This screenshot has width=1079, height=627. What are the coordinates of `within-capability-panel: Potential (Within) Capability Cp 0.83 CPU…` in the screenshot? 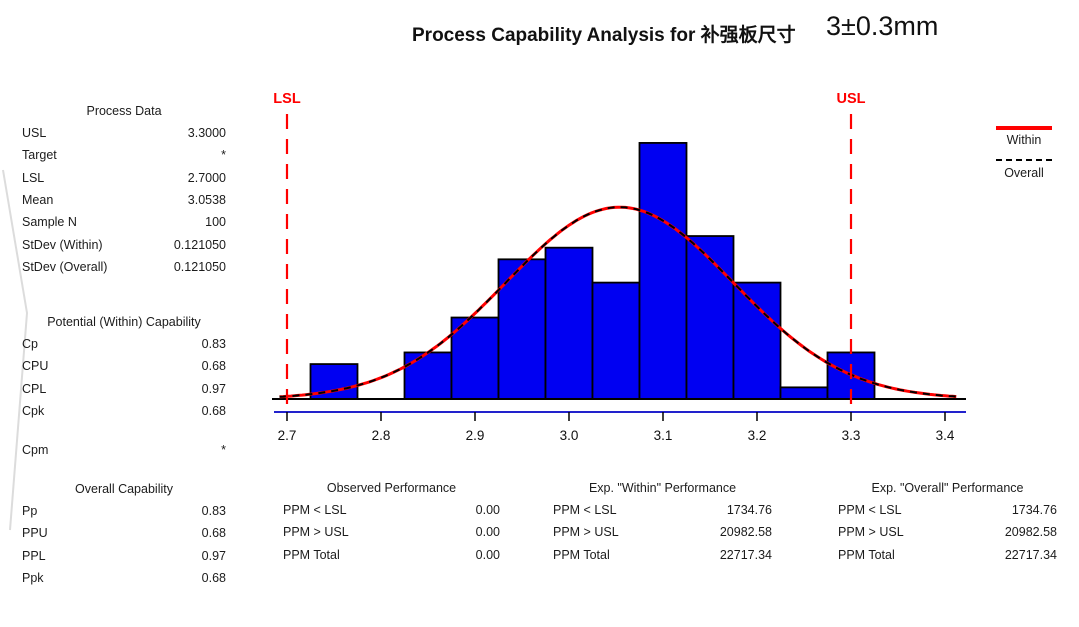 It's located at (124, 386).